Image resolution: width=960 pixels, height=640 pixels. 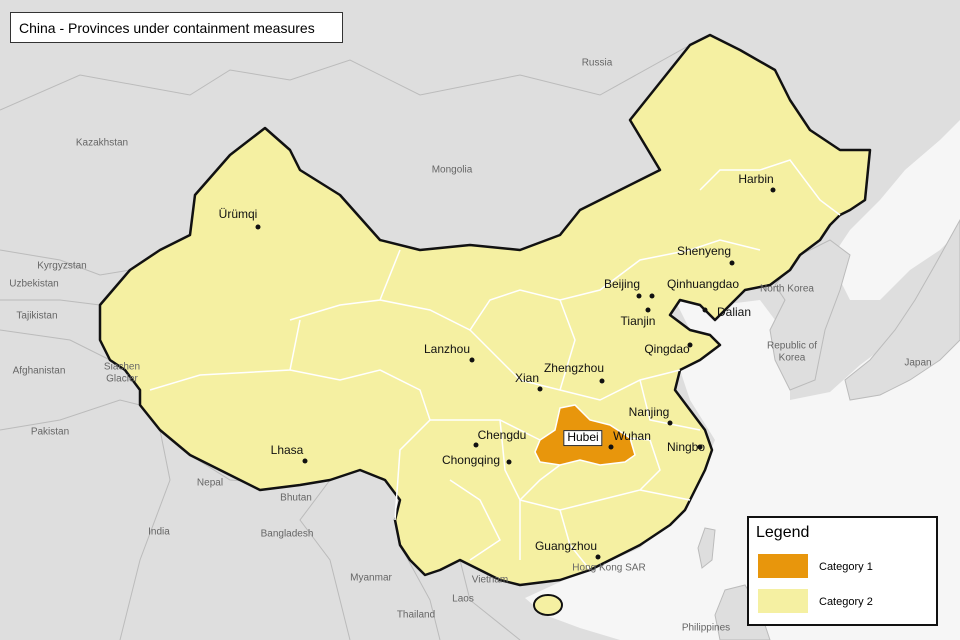 What do you see at coordinates (371, 578) in the screenshot?
I see `country-label: Myanmar` at bounding box center [371, 578].